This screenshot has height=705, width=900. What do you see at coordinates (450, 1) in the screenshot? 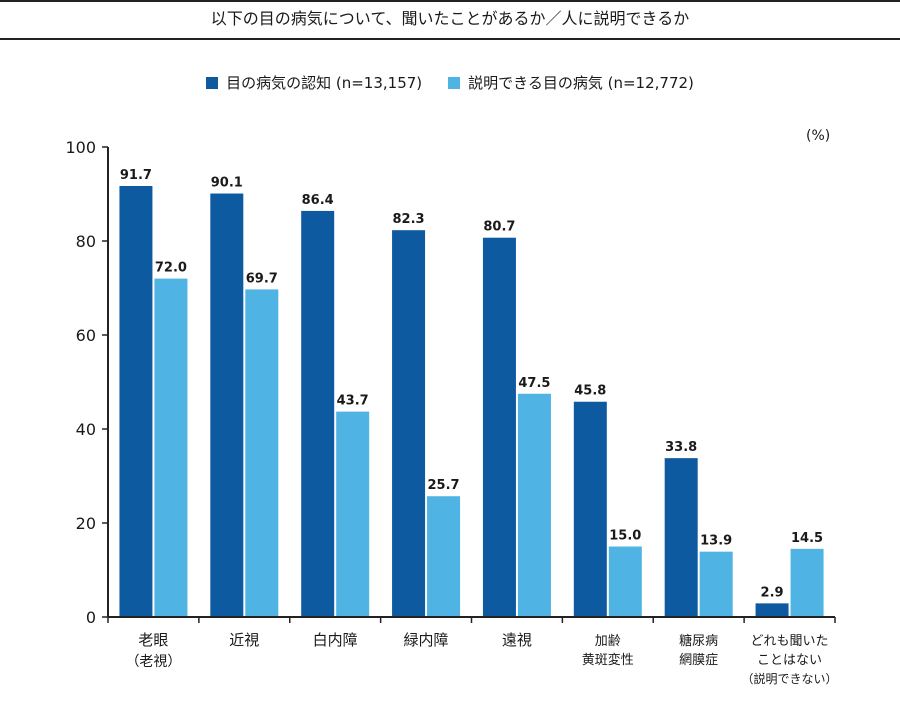
I see `top-rule` at bounding box center [450, 1].